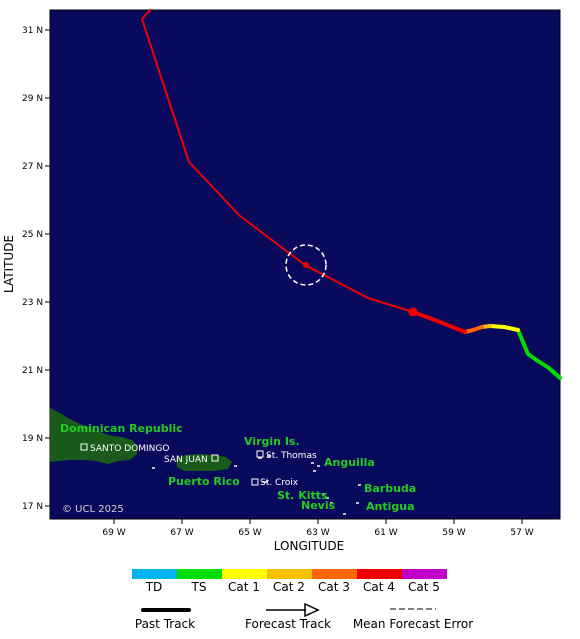 This screenshot has width=580, height=639. What do you see at coordinates (390, 488) in the screenshot?
I see `label-barbuda: Barbuda` at bounding box center [390, 488].